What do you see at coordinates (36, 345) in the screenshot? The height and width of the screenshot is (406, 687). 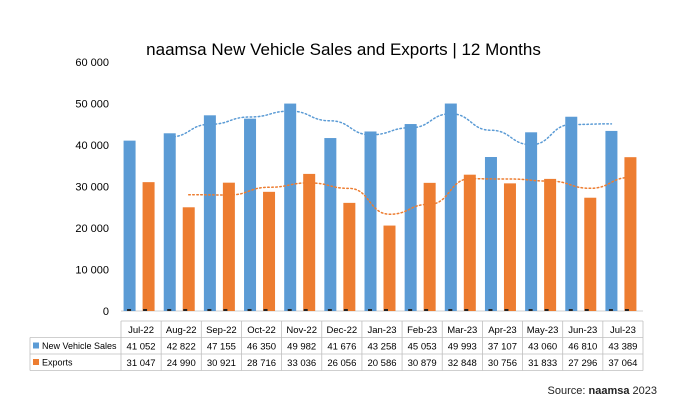 I see `legend-key-sales` at bounding box center [36, 345].